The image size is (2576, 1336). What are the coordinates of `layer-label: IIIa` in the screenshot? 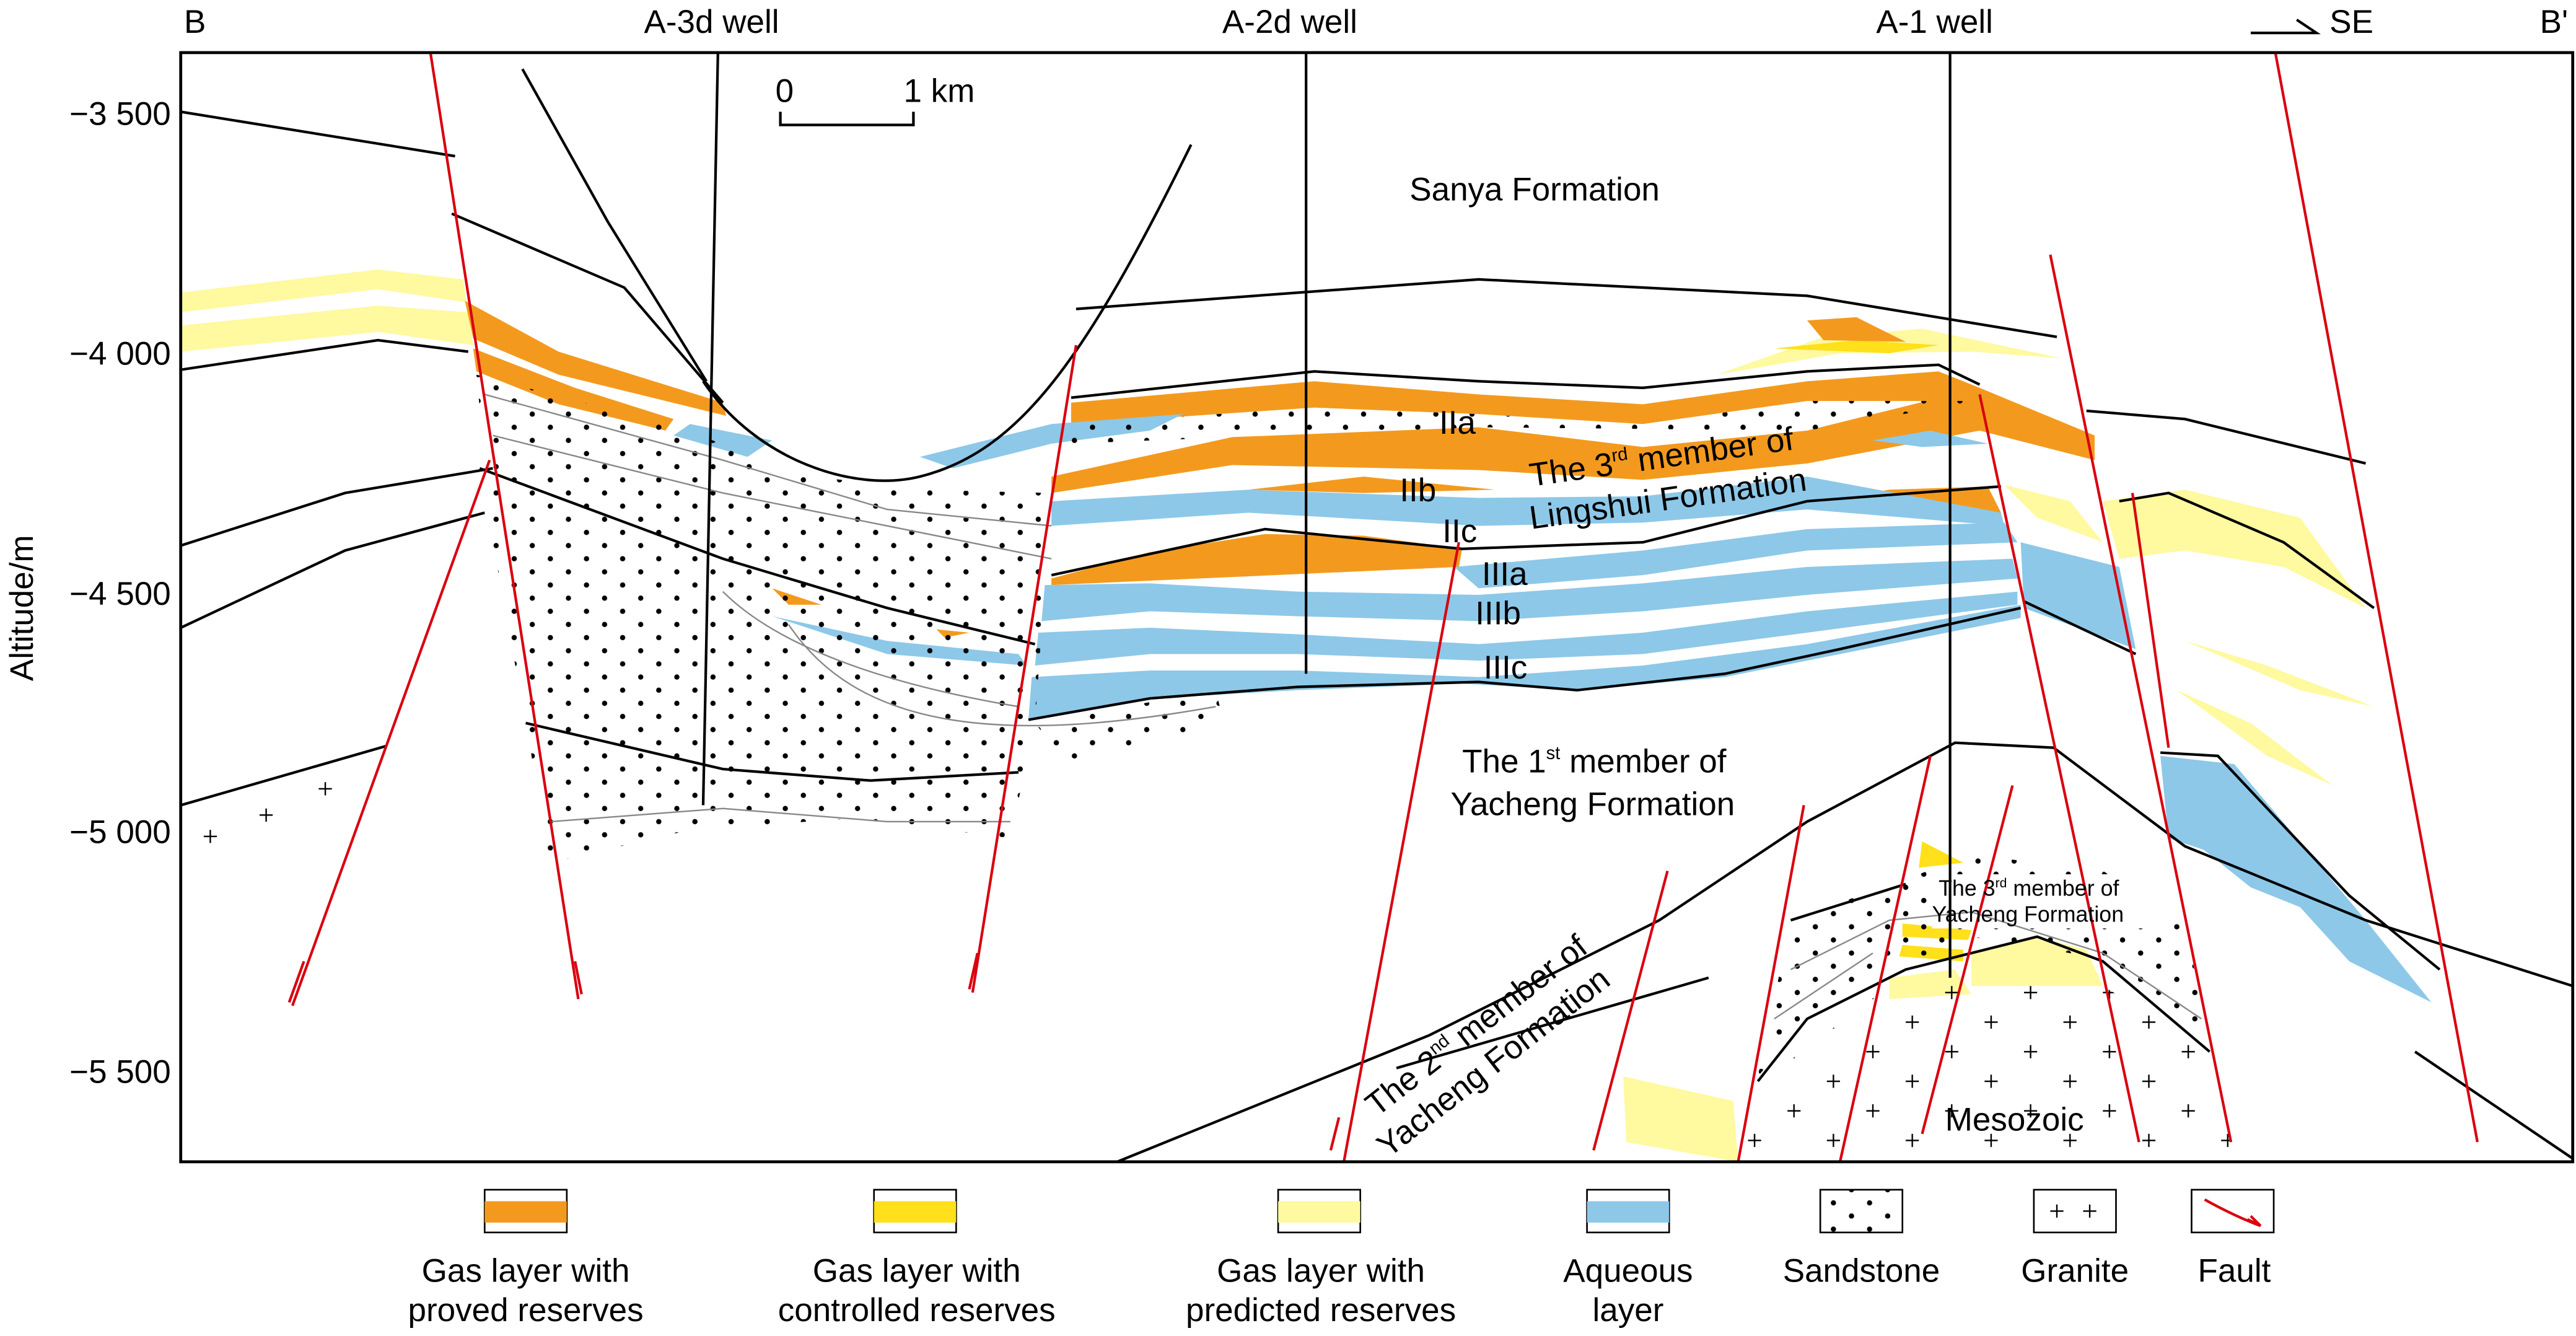 It's located at (1505, 574).